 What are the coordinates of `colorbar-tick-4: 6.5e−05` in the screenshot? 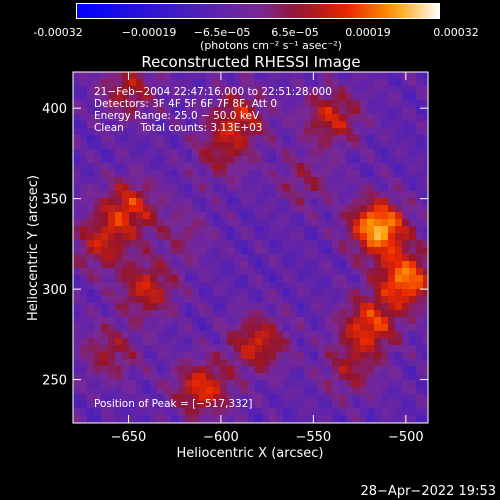 It's located at (294, 32).